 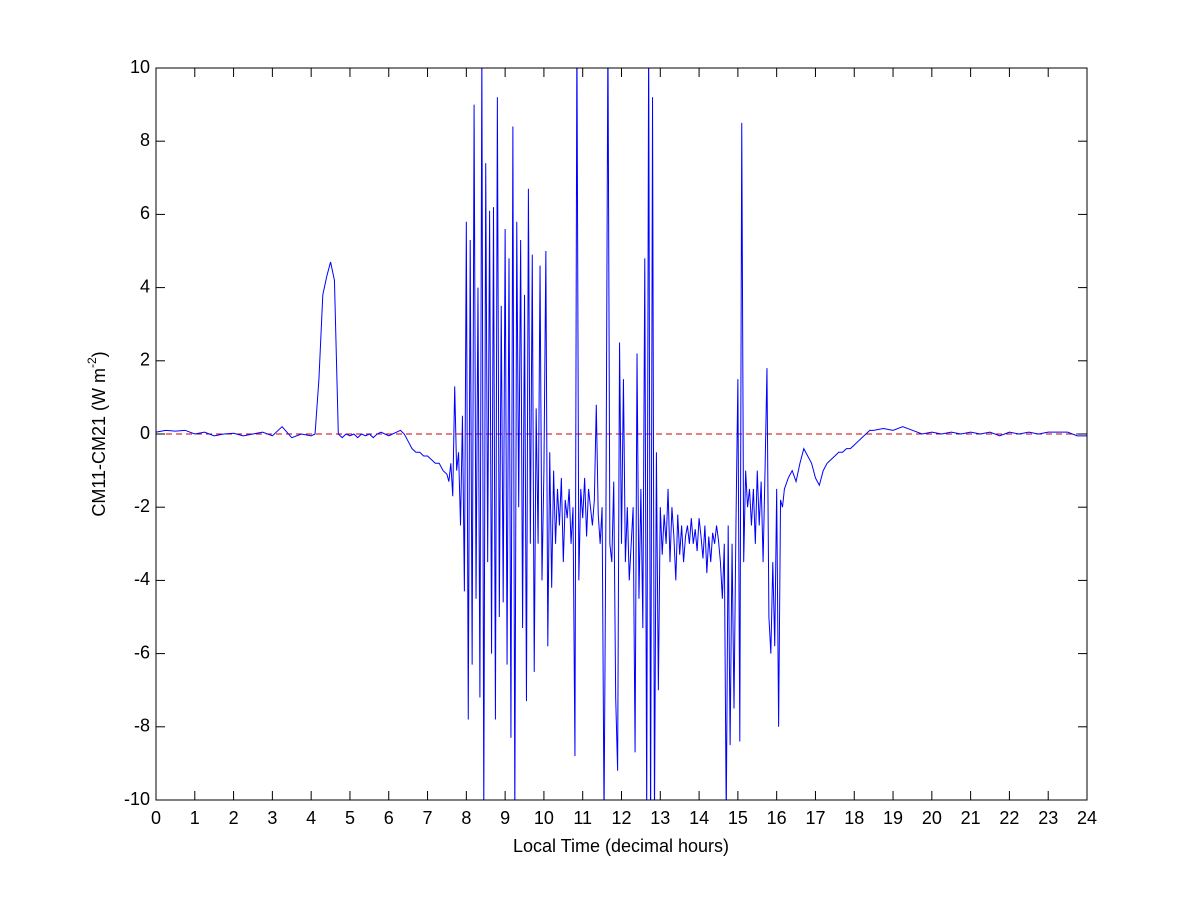 What do you see at coordinates (854, 818) in the screenshot?
I see `x-tick-label: 18` at bounding box center [854, 818].